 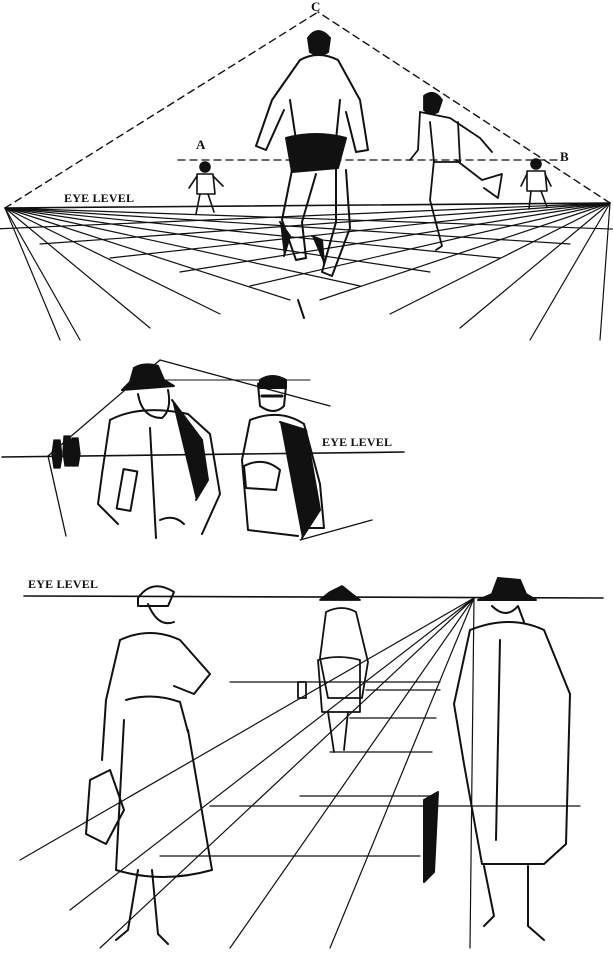 I want to click on point-b-label: B, so click(x=564, y=156).